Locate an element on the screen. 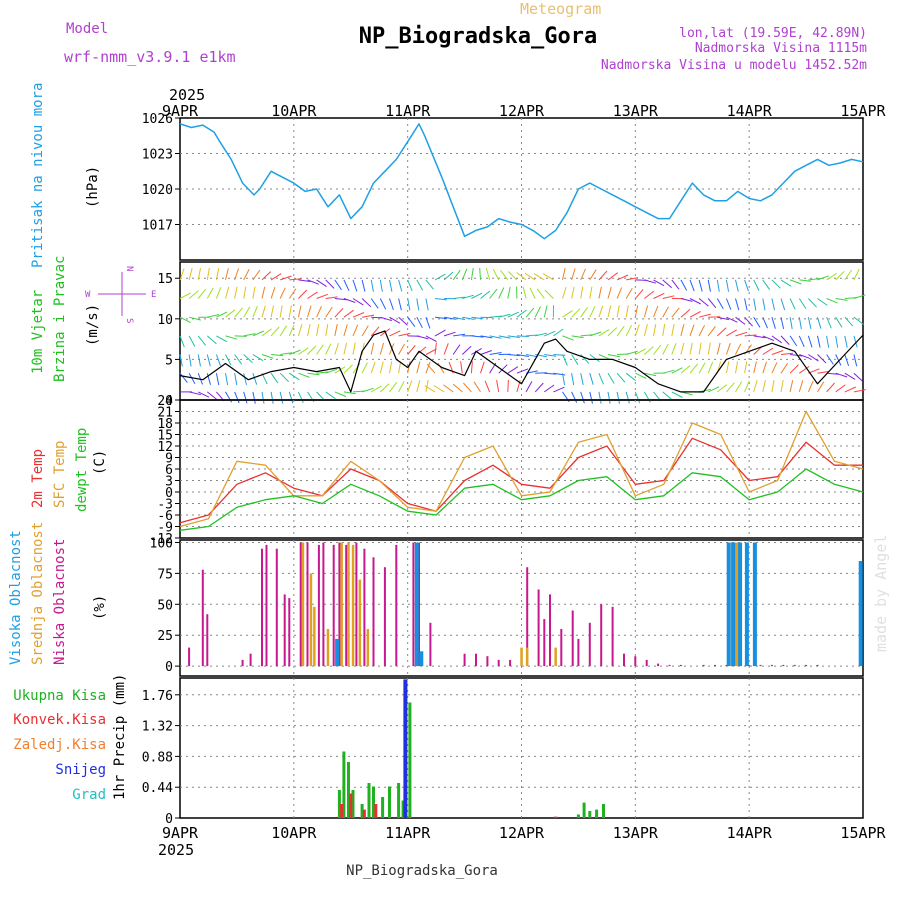 Image resolution: width=900 pixels, height=900 pixels. wind-panel: 0 5 10 15 is located at coordinates (511, 335).